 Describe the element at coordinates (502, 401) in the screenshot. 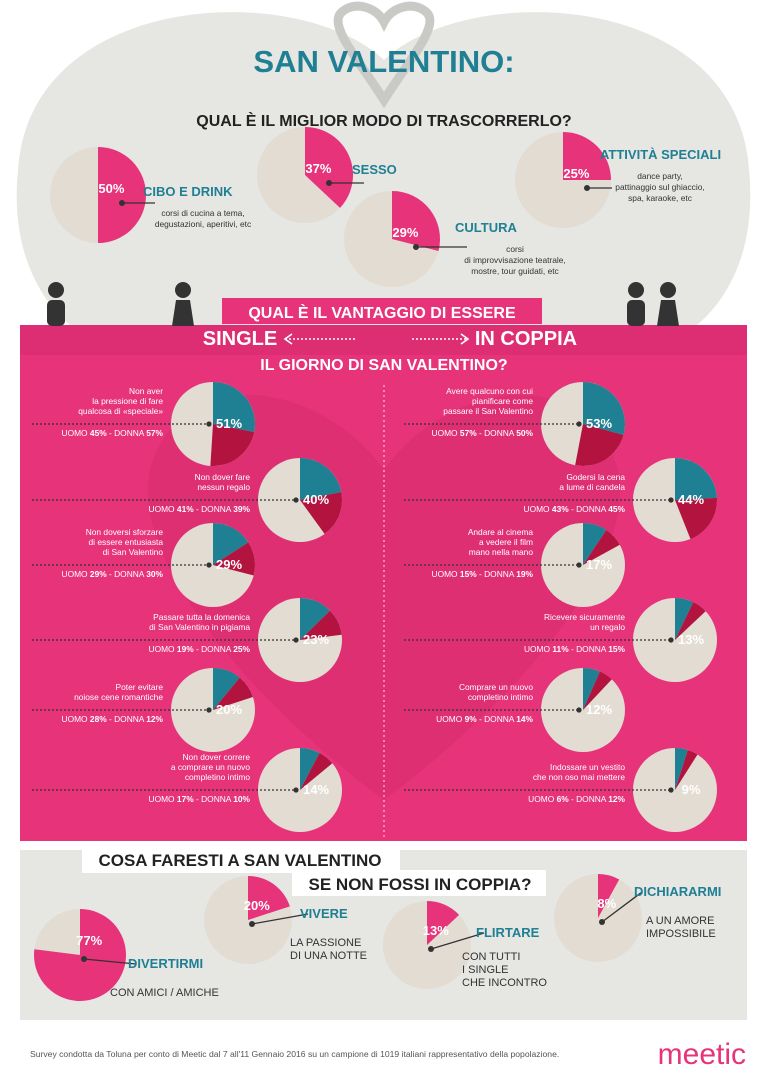

I see `coppia-item-label: pianificare come` at that location.